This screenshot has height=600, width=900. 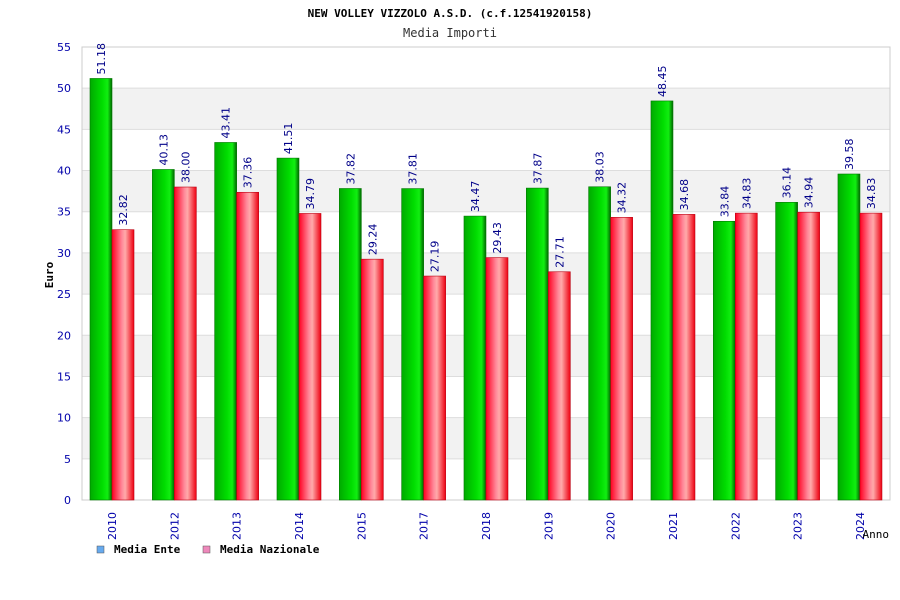 I want to click on bar-value-label: 36.14, so click(x=787, y=183).